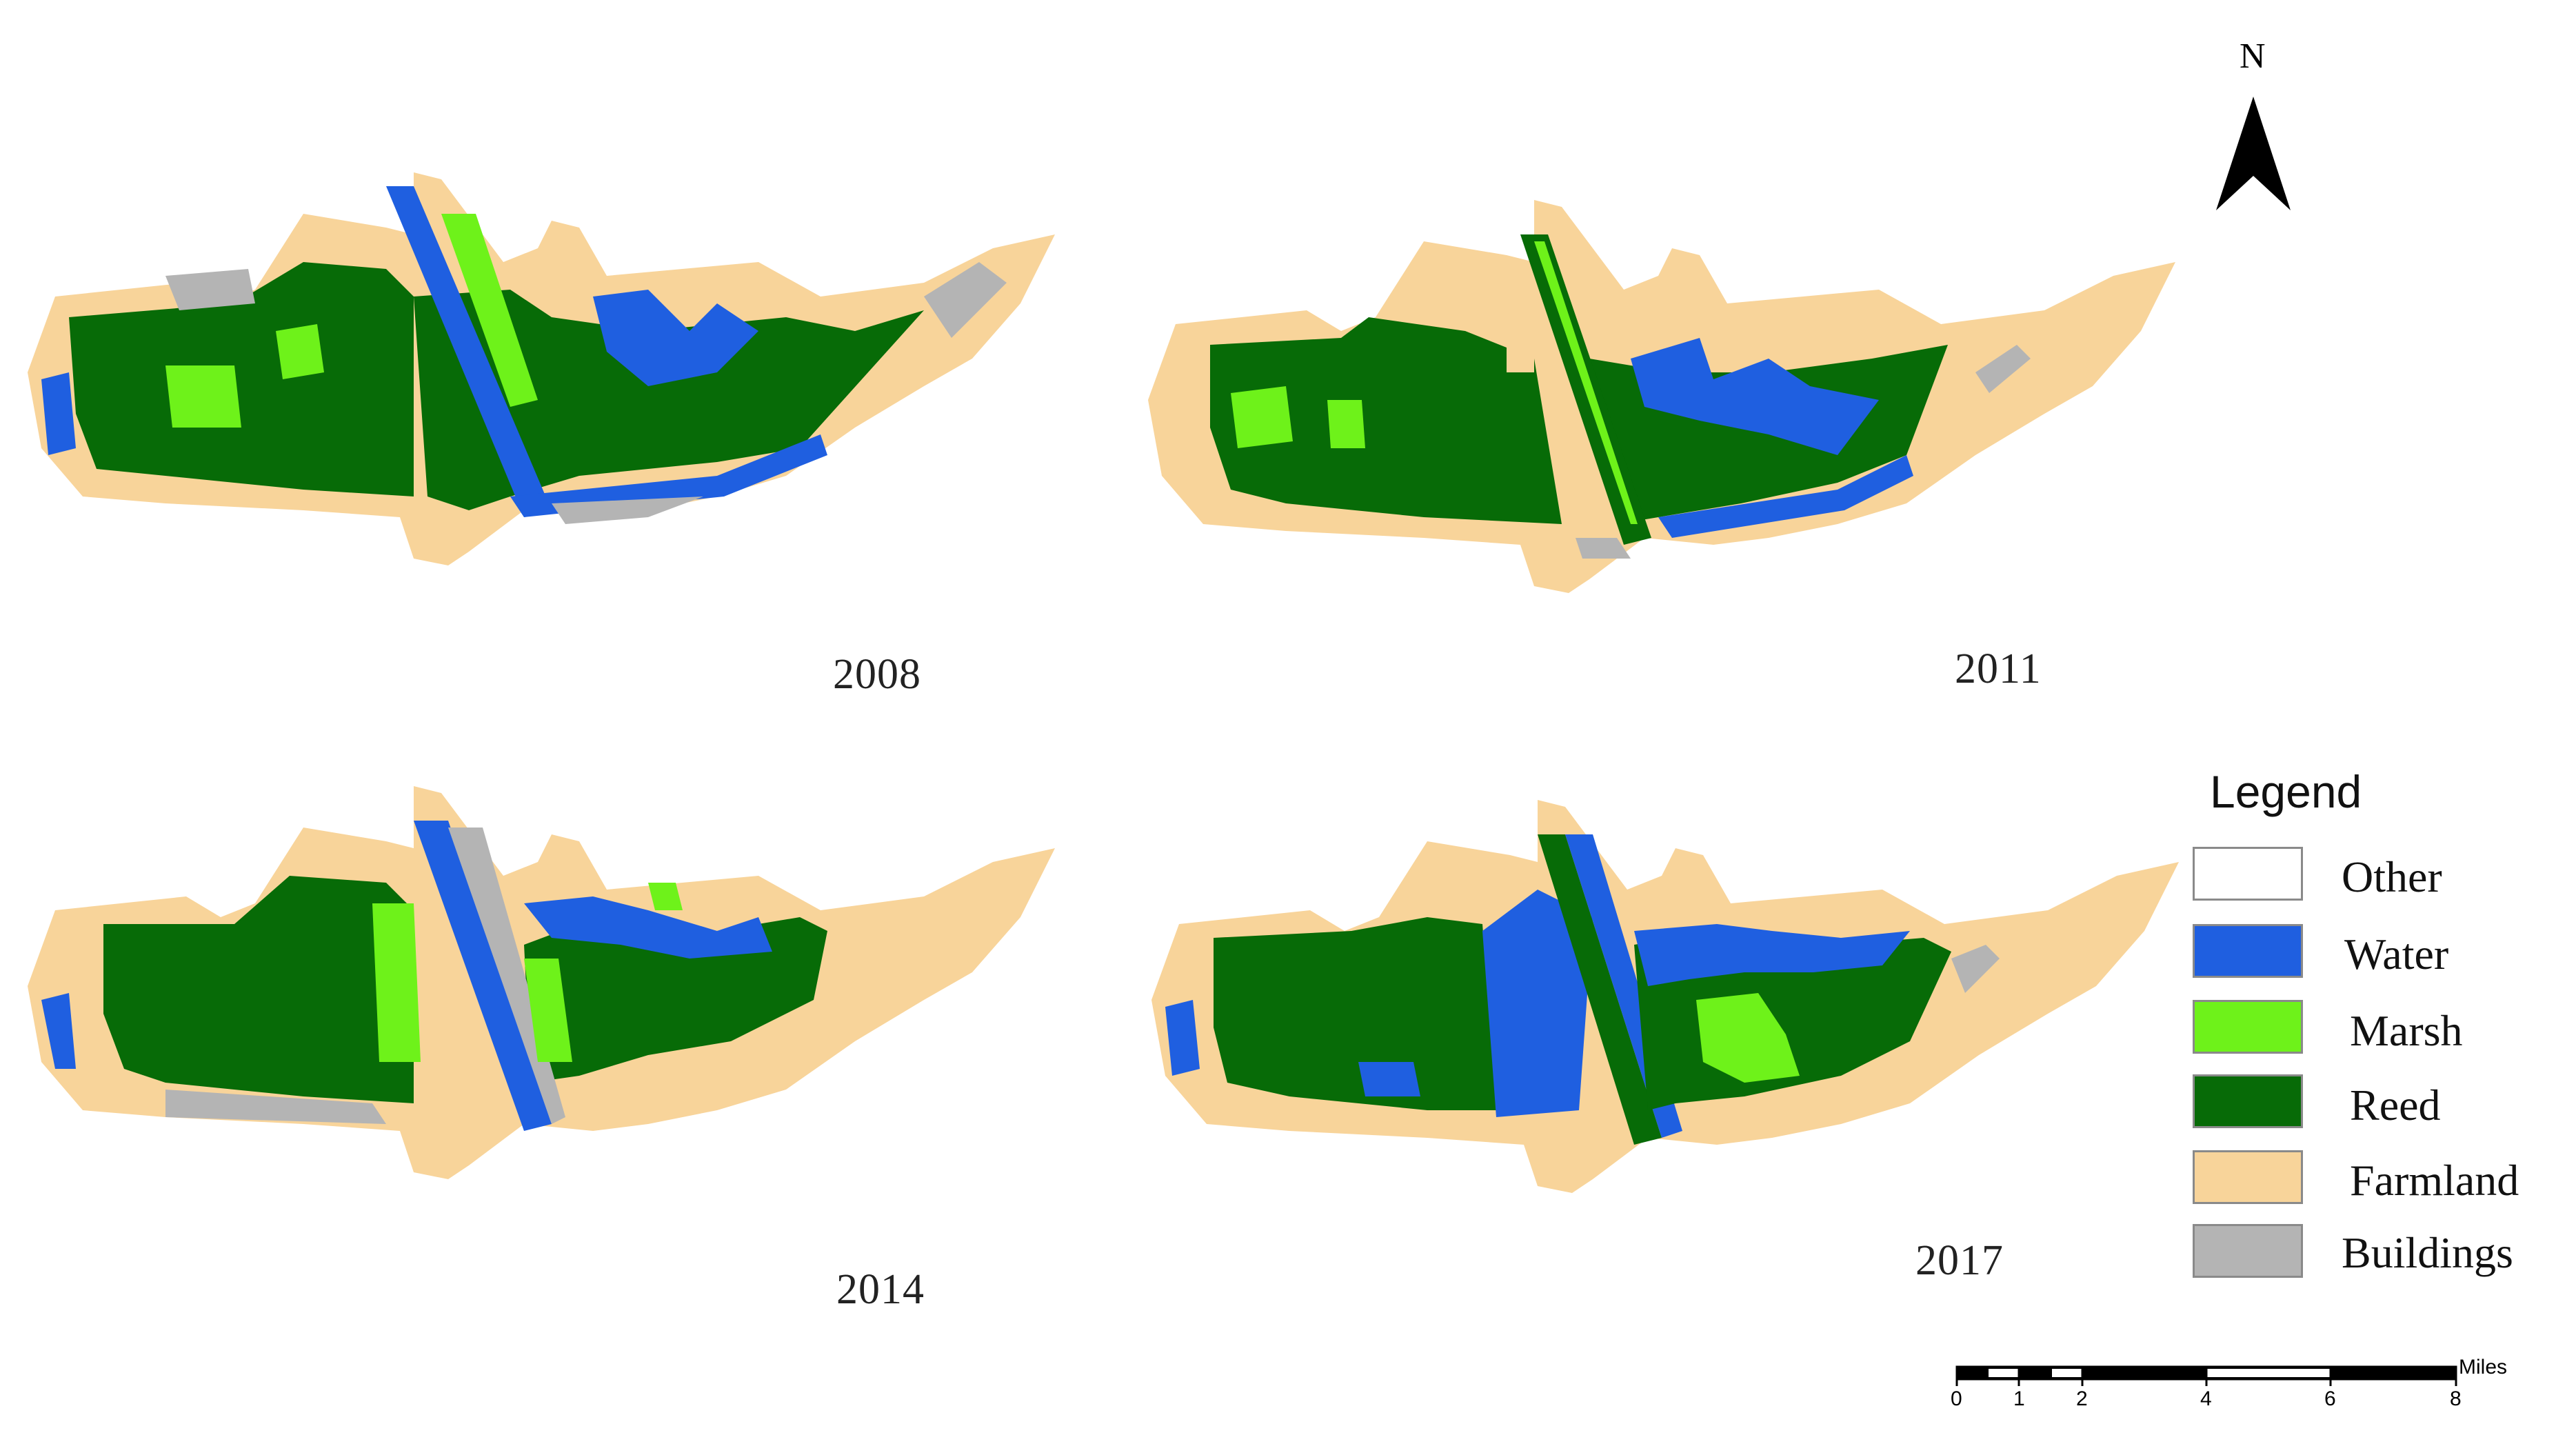 This screenshot has width=2576, height=1444. What do you see at coordinates (2248, 951) in the screenshot?
I see `legend-swatch-water` at bounding box center [2248, 951].